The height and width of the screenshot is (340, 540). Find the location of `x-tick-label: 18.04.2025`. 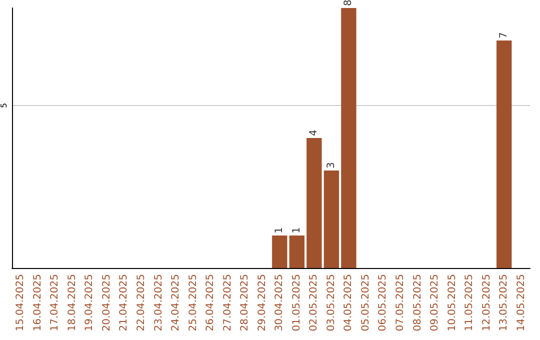

x-tick-label: 18.04.2025 is located at coordinates (72, 303).